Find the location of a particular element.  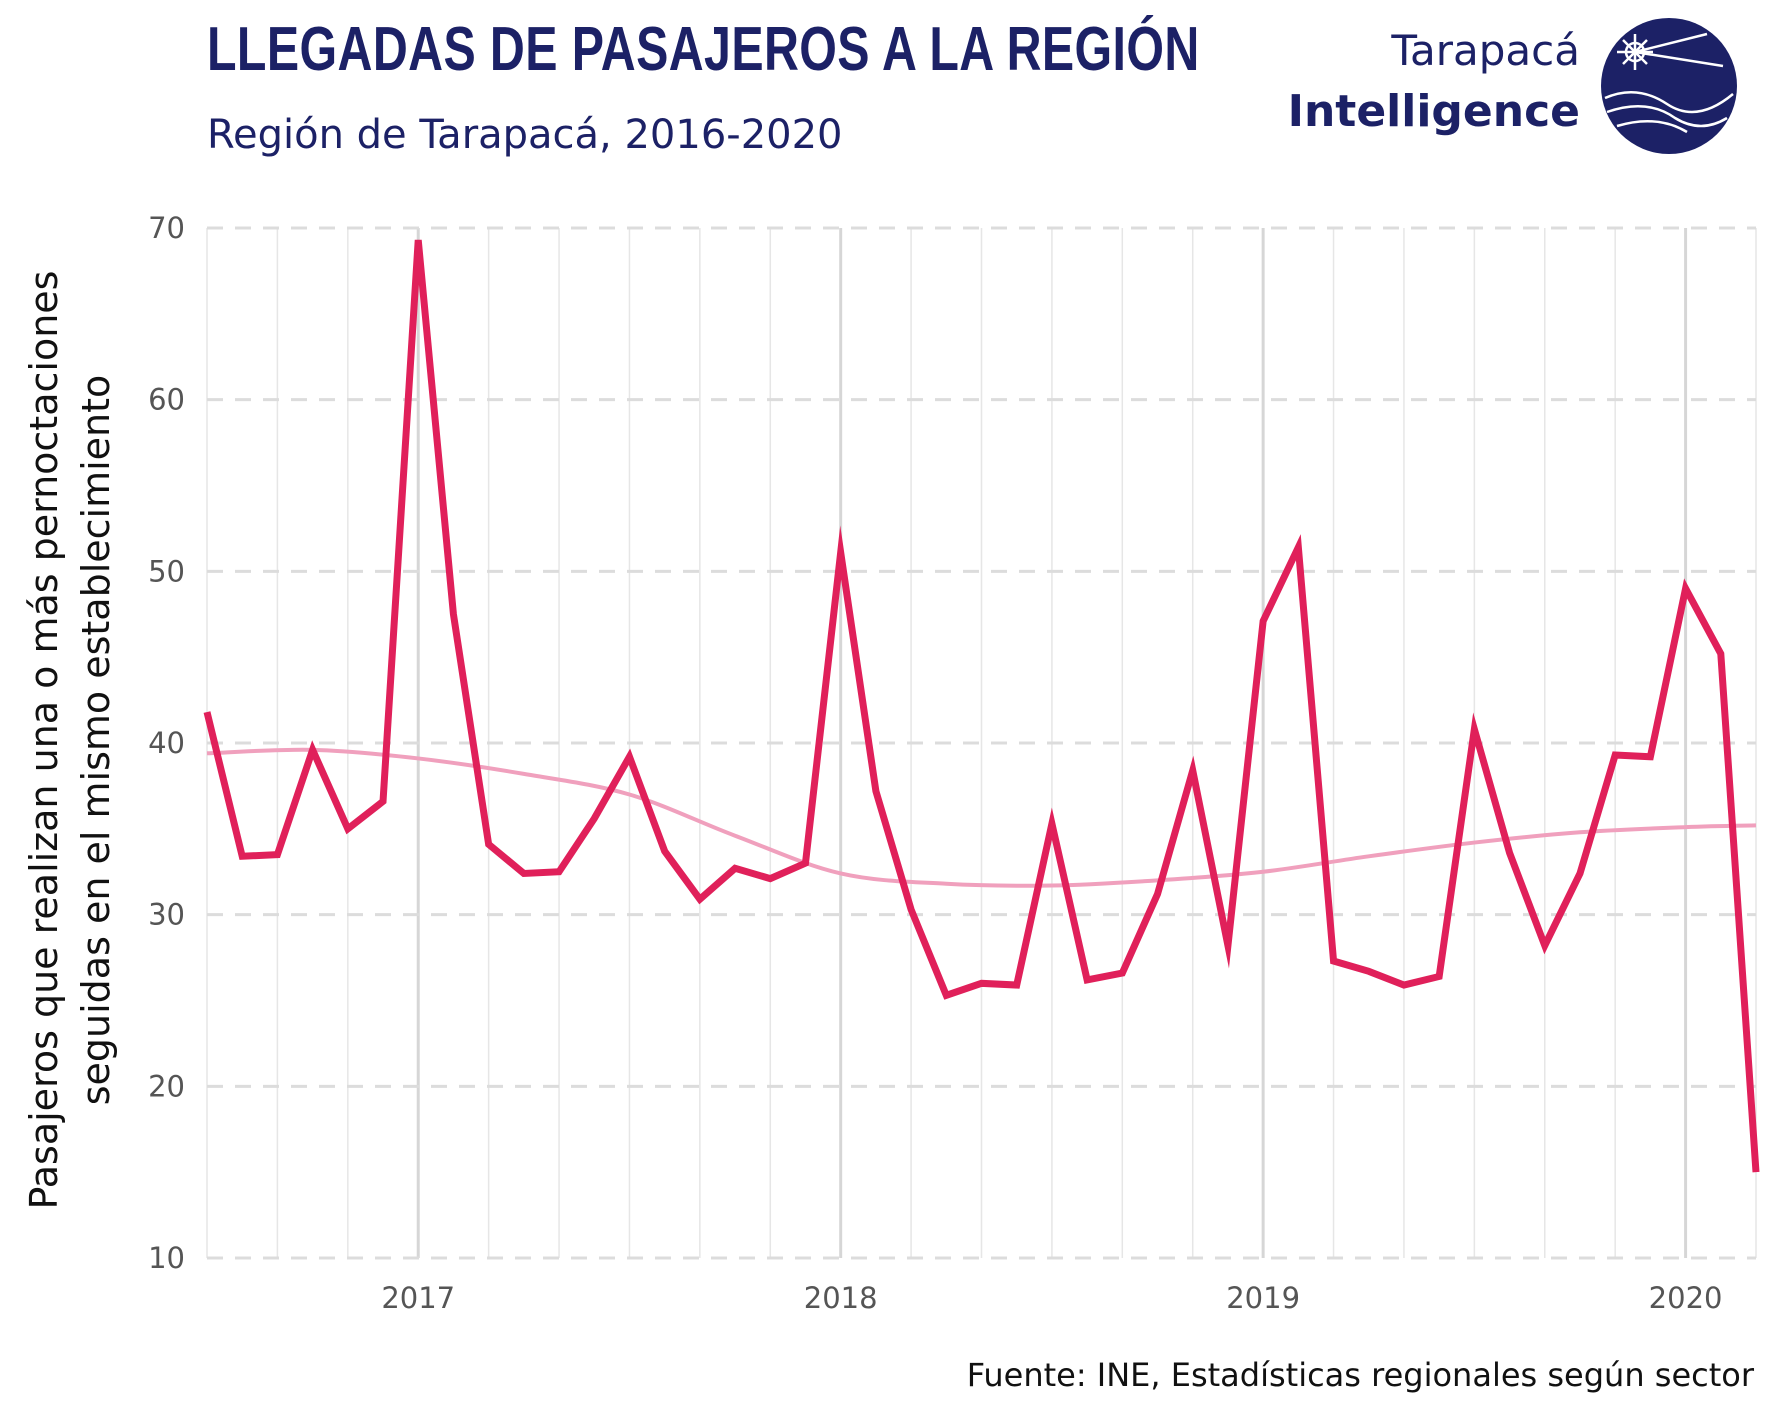

chart-subtitle: Región de Tarapacá, 2016-2020 is located at coordinates (525, 135).